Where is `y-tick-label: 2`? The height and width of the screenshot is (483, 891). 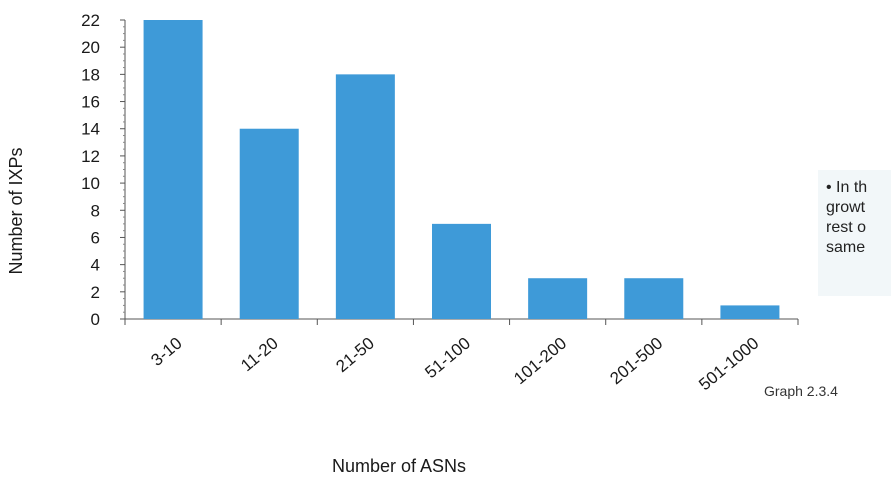 y-tick-label: 2 is located at coordinates (95, 292).